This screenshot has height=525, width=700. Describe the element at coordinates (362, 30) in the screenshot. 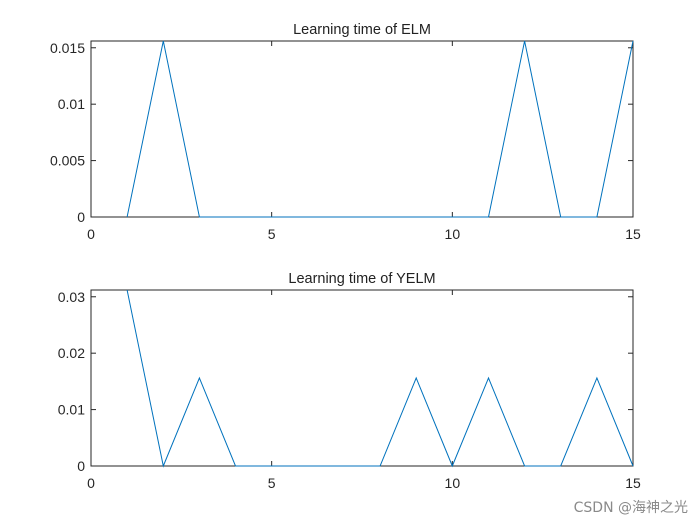

I see `chart-title-elm: Learning time of ELM` at that location.